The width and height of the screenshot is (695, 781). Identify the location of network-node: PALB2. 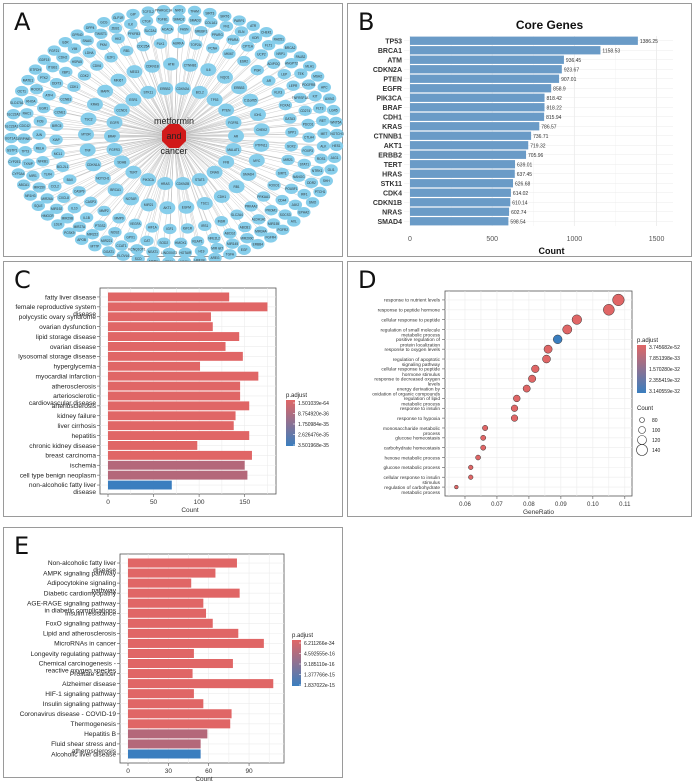
(300, 56).